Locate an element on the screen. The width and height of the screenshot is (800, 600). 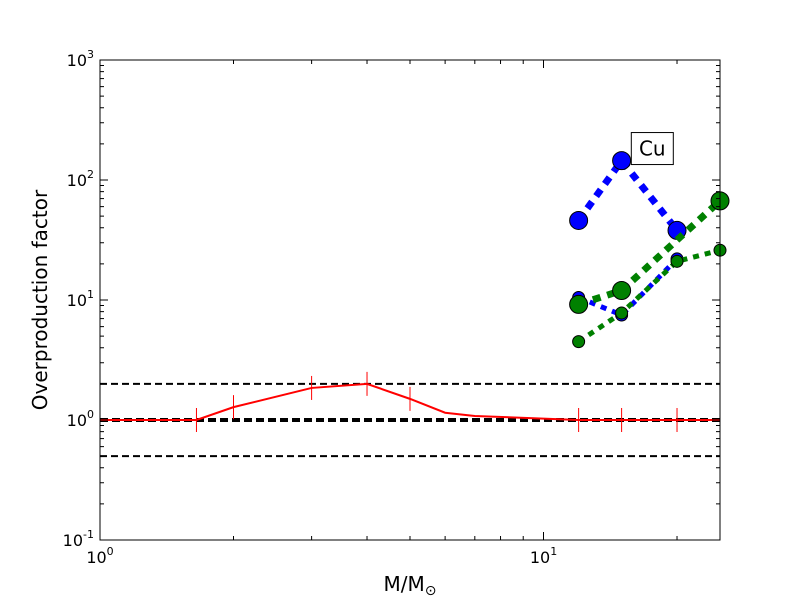
x-tick-label-0: 10⁰ is located at coordinates (99, 556).